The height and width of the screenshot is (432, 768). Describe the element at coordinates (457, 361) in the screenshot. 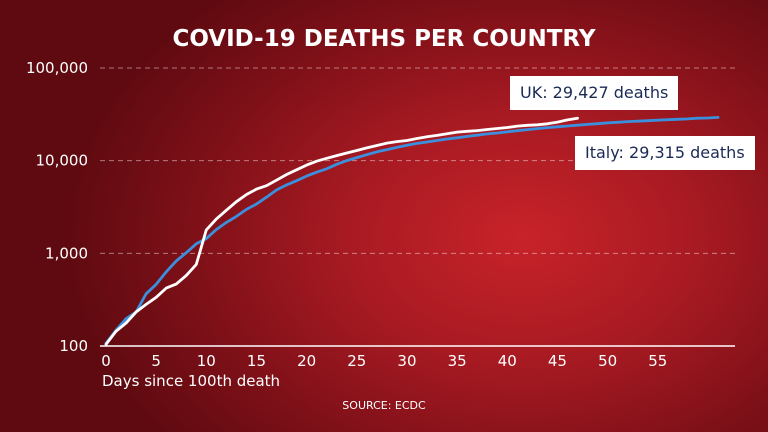

I see `x-tick-label: 35` at that location.